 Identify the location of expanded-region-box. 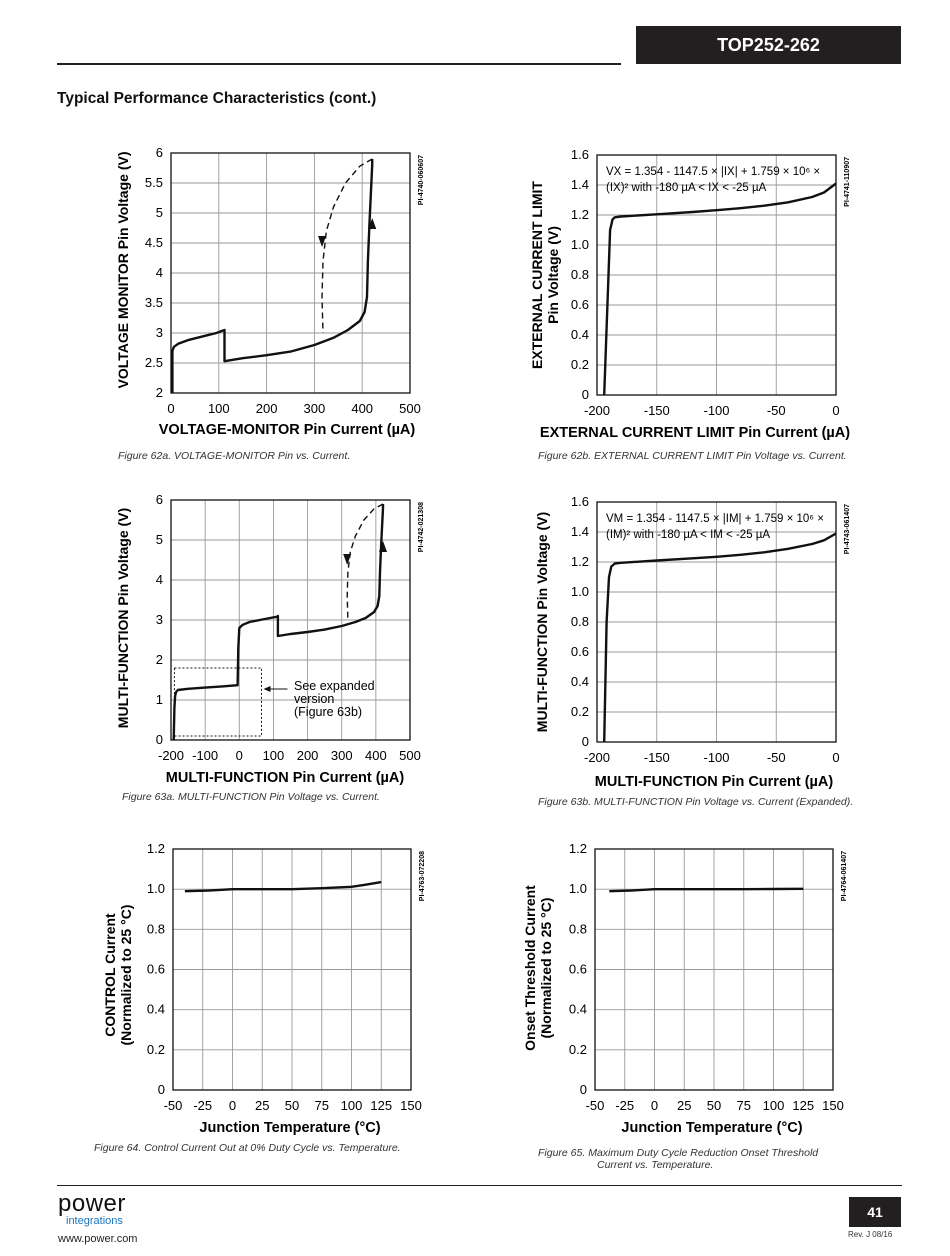
(217, 702).